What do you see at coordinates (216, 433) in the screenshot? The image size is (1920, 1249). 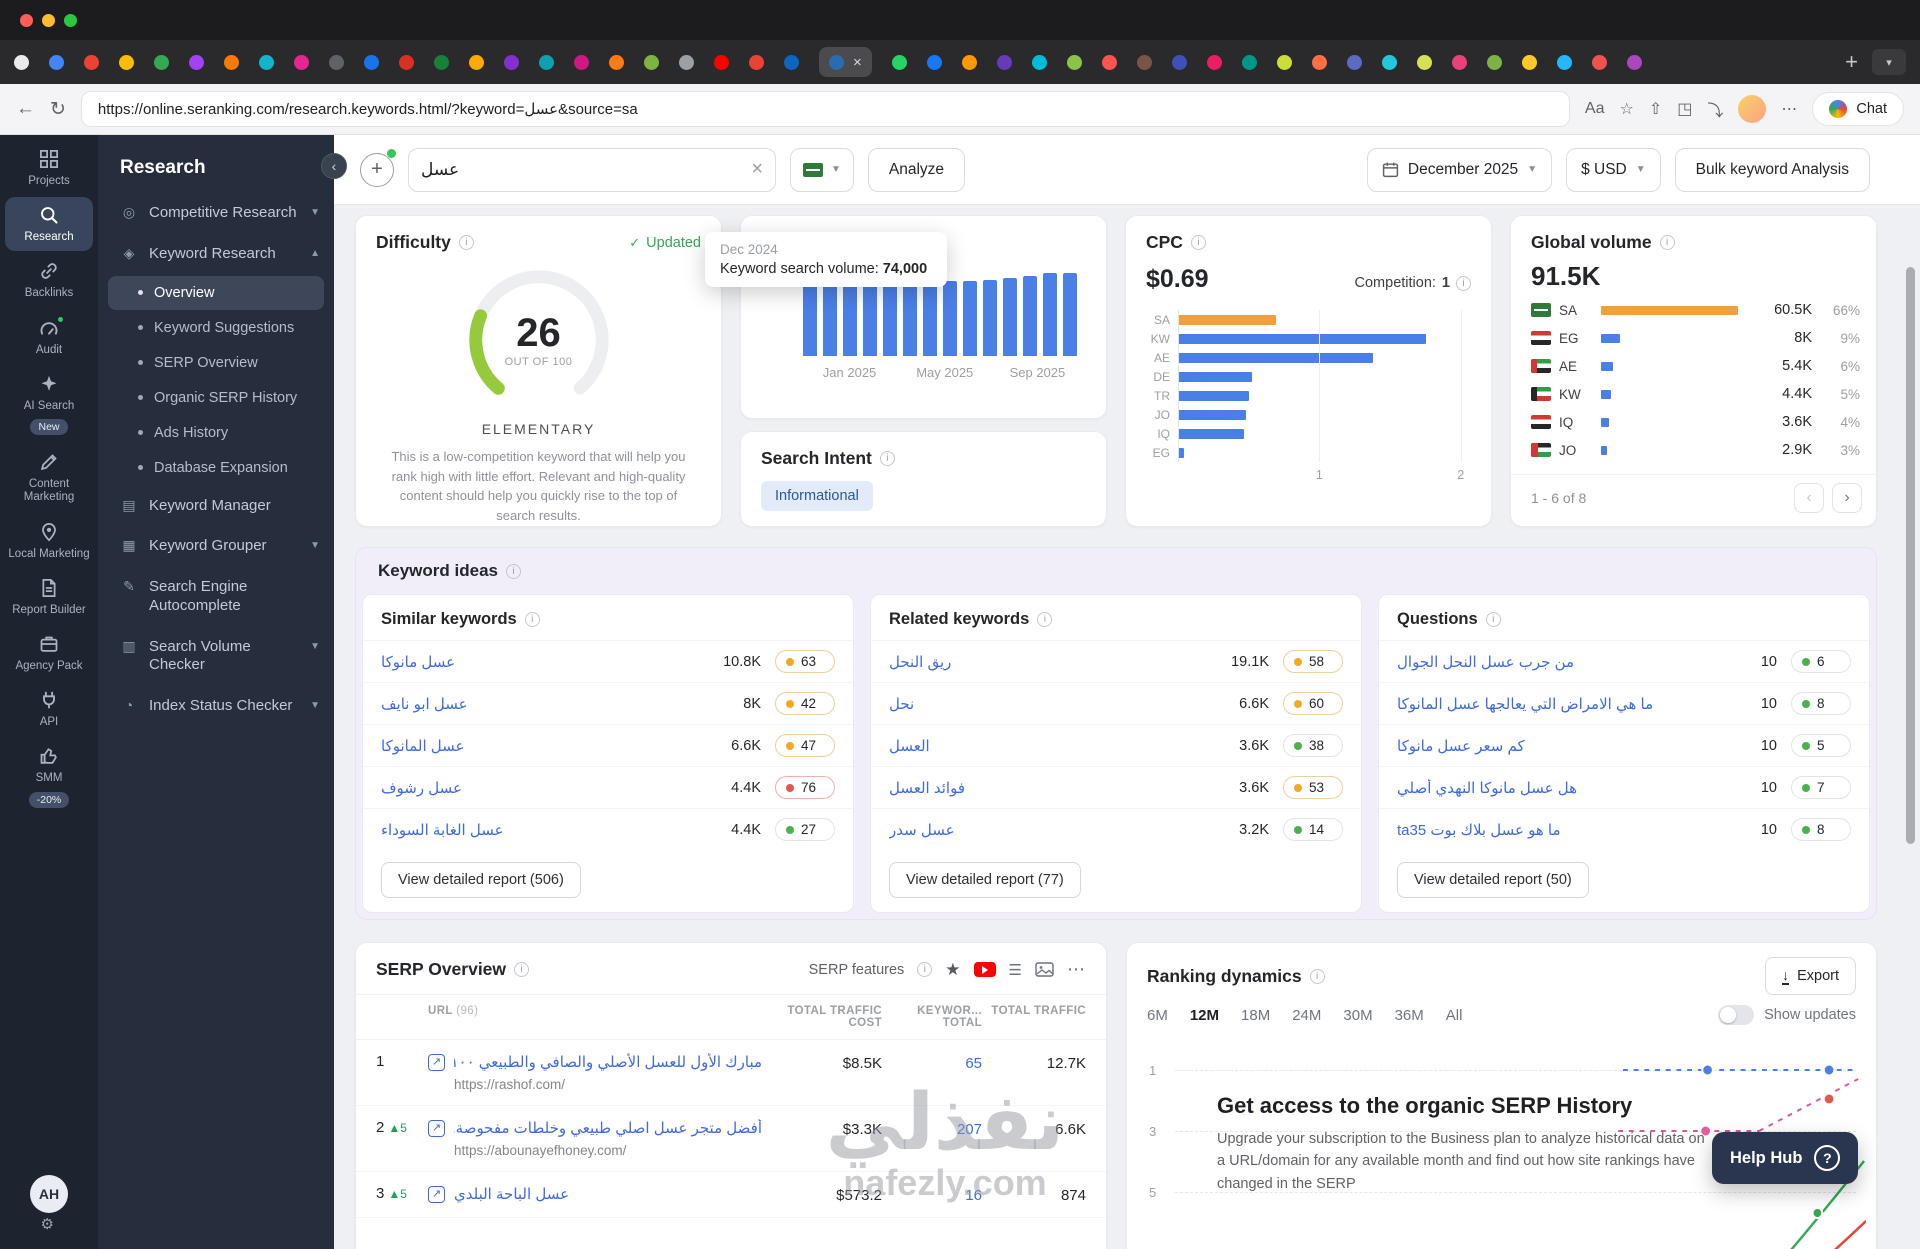 I see `sidebar-subitem-ads-history: Ads History` at bounding box center [216, 433].